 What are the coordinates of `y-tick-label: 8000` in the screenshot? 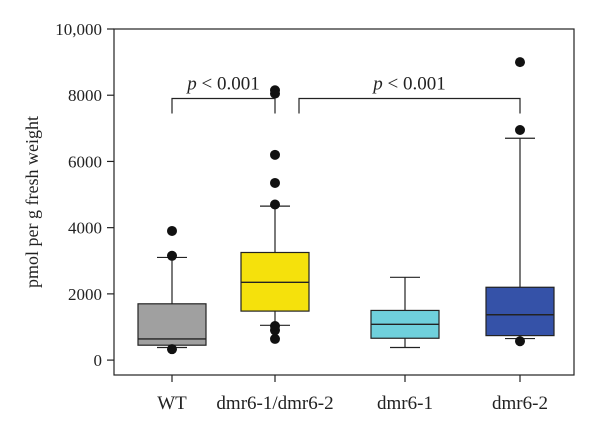 It's located at (85, 95).